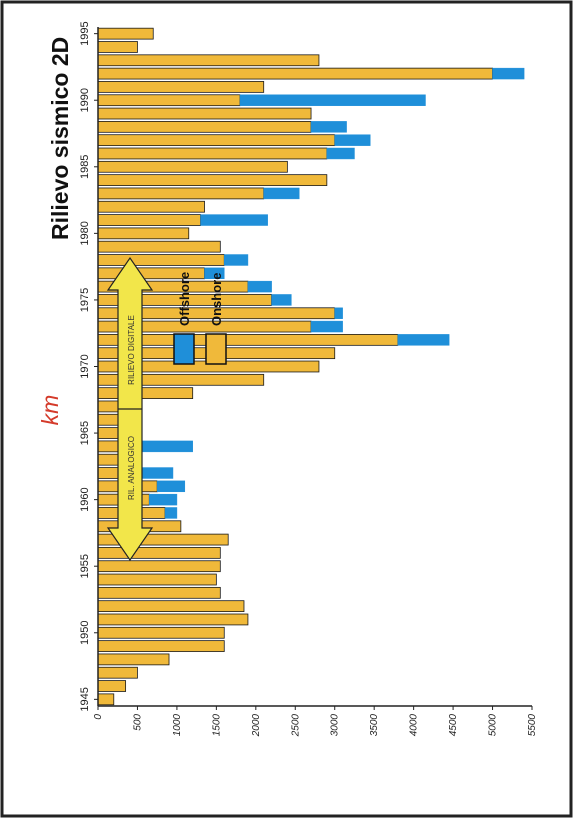  What do you see at coordinates (374, 725) in the screenshot?
I see `y-tick-label: 3500` at bounding box center [374, 725].